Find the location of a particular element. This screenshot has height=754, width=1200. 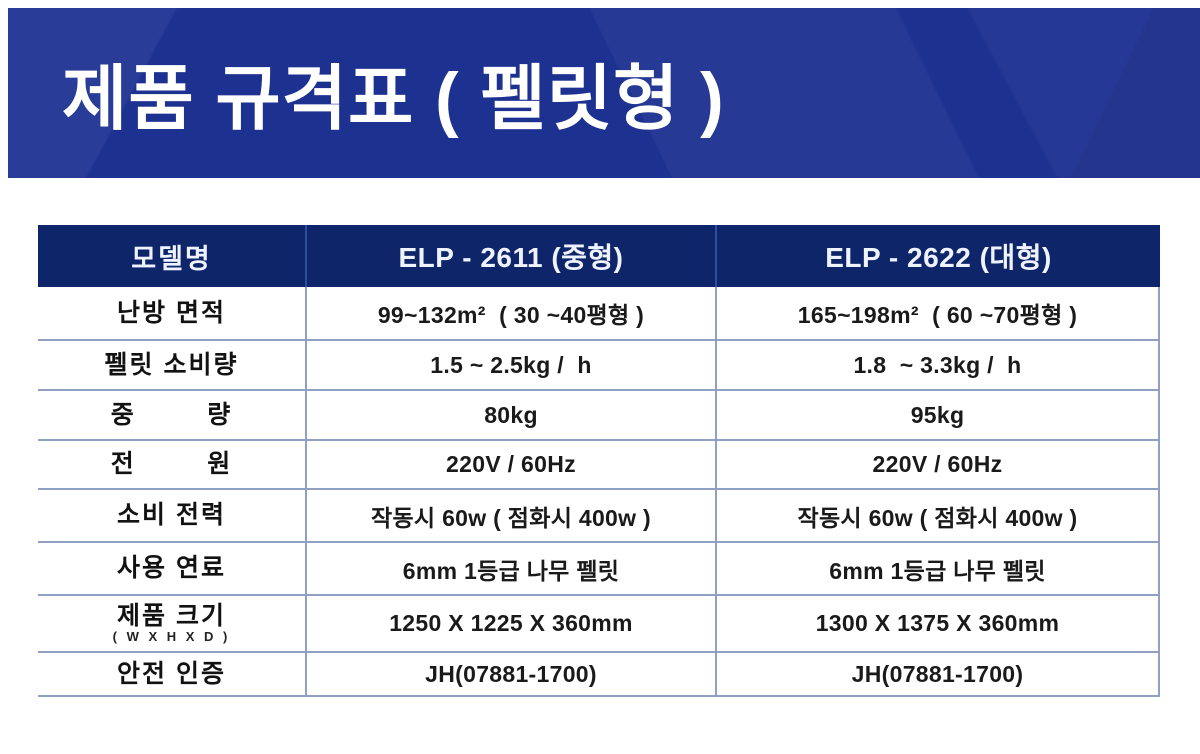

spec-value-elp-2622: 165~198m² ( 60 ~70평형 ) is located at coordinates (936, 313).